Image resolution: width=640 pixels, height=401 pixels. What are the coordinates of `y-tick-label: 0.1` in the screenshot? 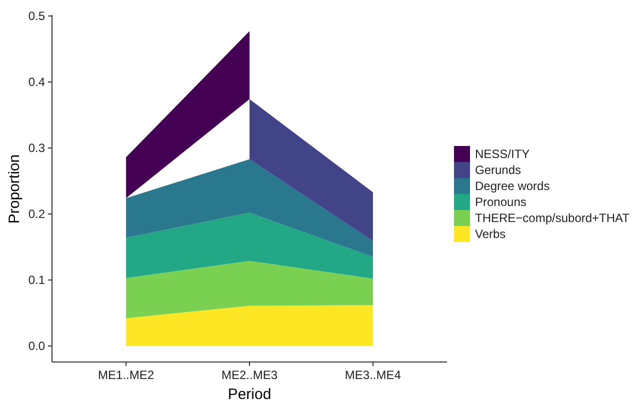 It's located at (37, 280).